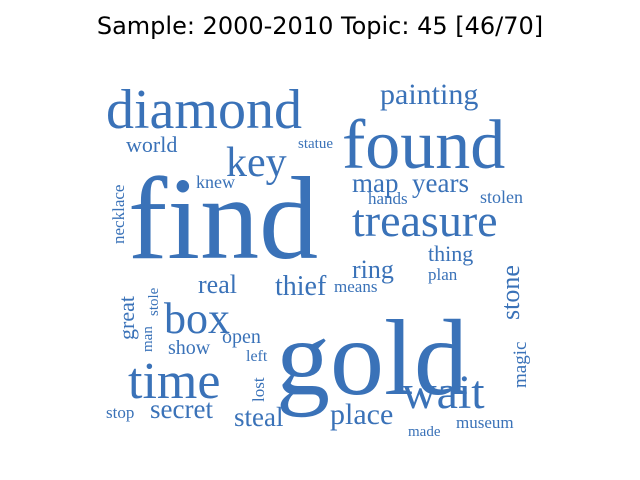 Image resolution: width=640 pixels, height=480 pixels. What do you see at coordinates (443, 274) in the screenshot?
I see `word-plan: plan` at bounding box center [443, 274].